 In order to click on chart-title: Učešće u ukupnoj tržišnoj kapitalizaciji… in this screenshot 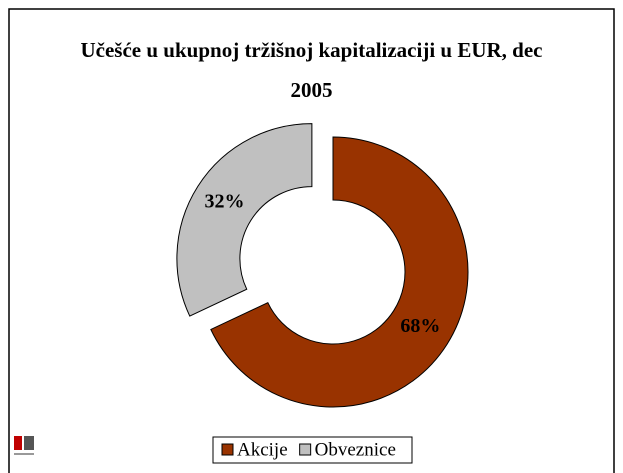, I will do `click(311, 70)`.